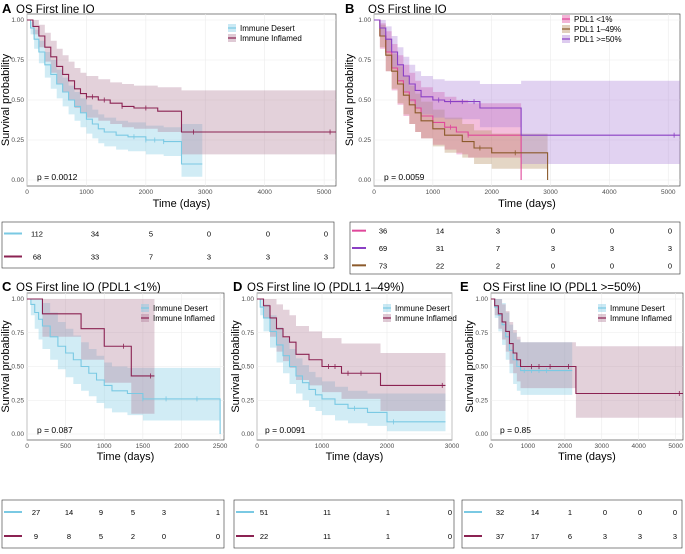  I want to click on x-tick-label: 4000, so click(609, 192).